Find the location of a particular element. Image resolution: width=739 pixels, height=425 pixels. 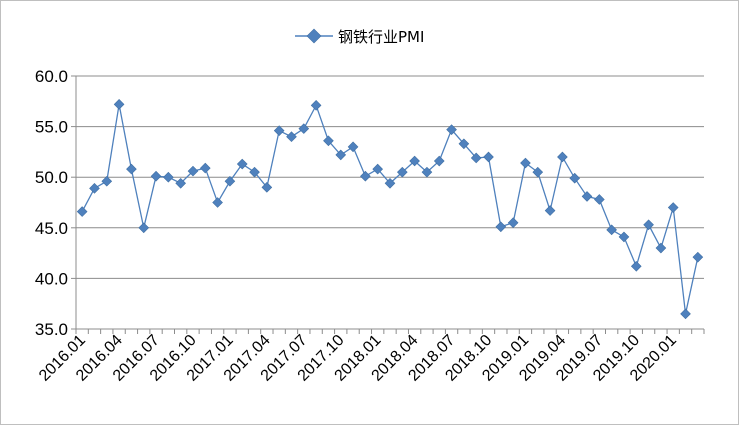

legend-marker is located at coordinates (314, 36).